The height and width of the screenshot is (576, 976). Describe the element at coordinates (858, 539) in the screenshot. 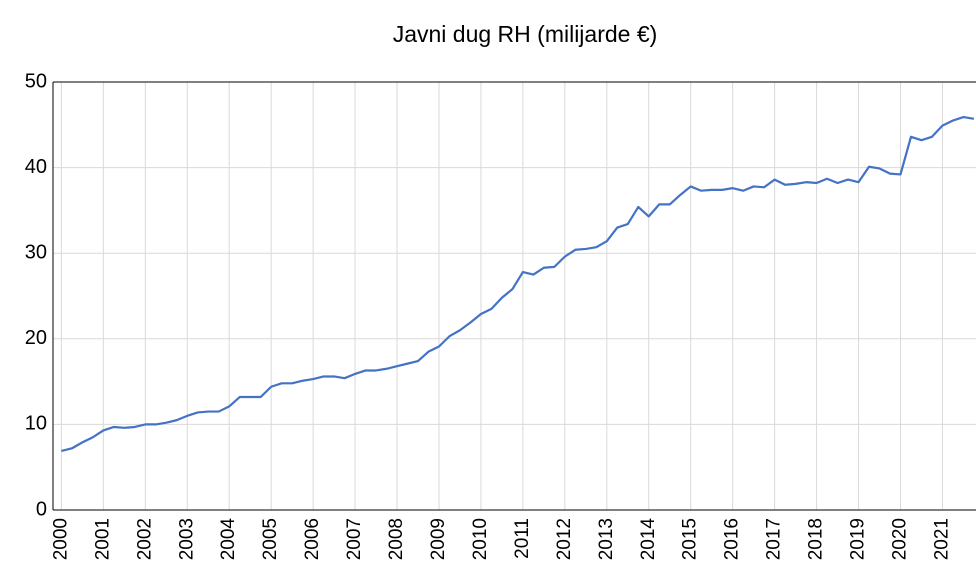

I see `x-tick-label: 2019` at that location.